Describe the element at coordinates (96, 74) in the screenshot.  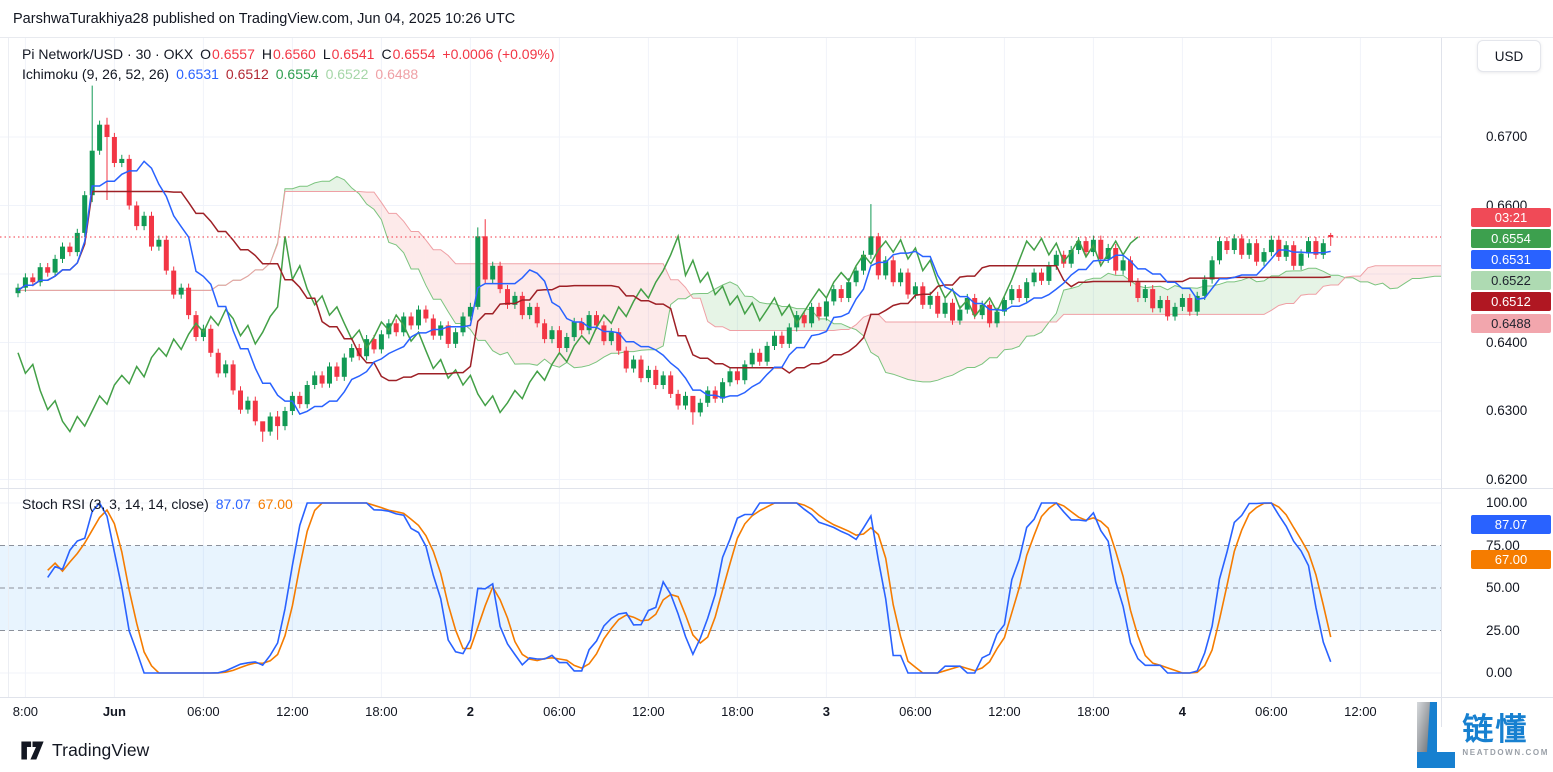
I see `ichimoku-title: Ichimoku (9, 26, 52, 26)` at that location.